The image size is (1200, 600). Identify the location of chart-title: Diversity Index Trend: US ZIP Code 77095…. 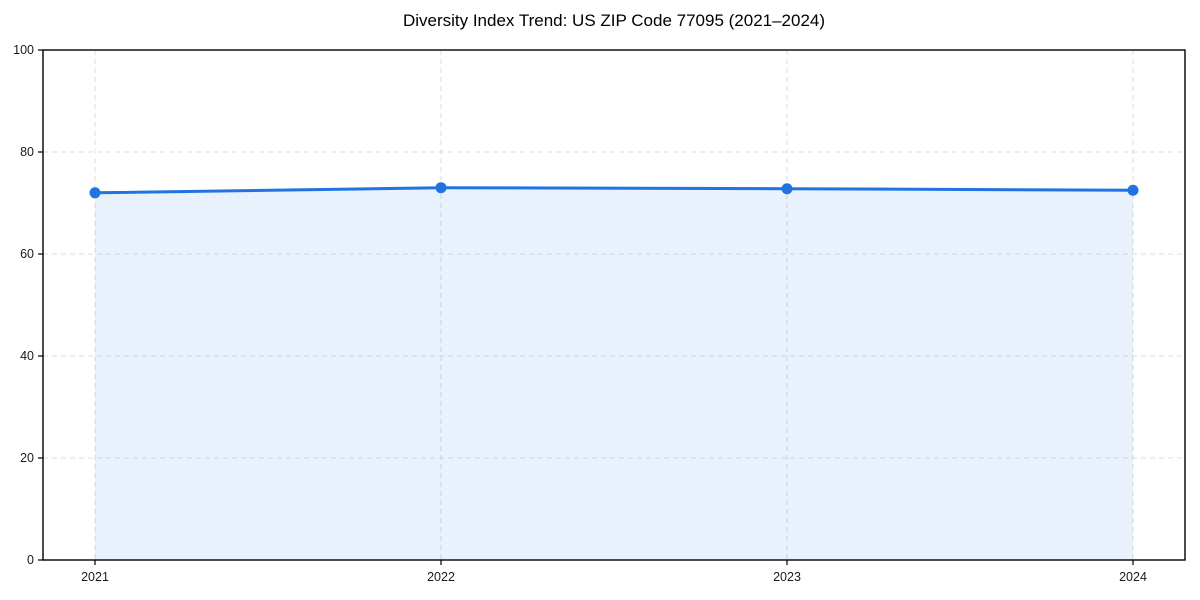
(614, 20).